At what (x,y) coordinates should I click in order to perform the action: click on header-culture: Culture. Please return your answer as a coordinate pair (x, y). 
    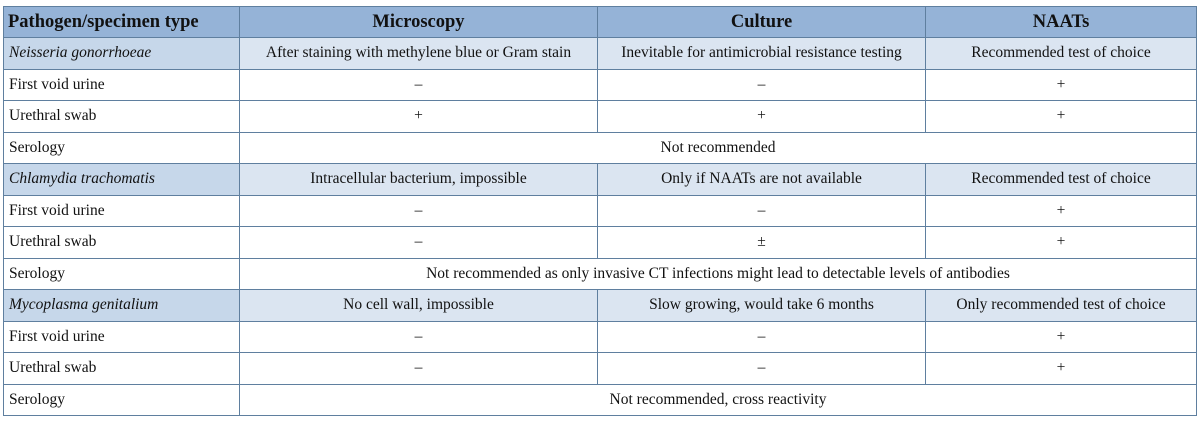
    Looking at the image, I should click on (761, 22).